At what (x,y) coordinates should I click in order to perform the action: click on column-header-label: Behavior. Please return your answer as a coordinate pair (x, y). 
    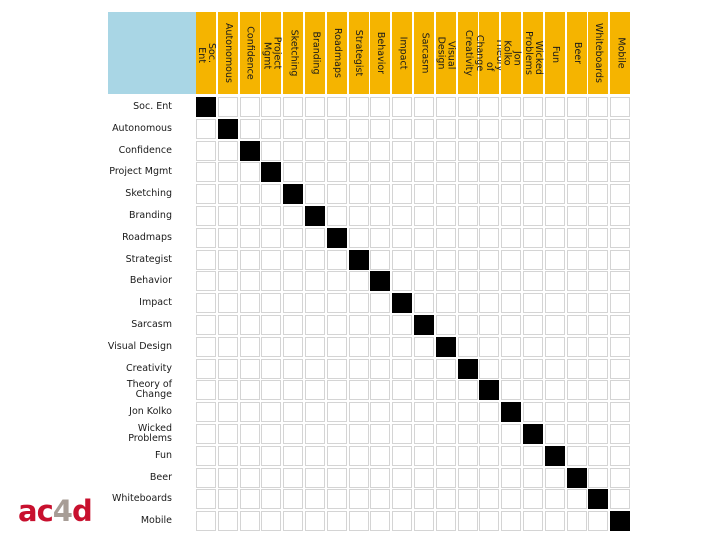
    Looking at the image, I should click on (381, 53).